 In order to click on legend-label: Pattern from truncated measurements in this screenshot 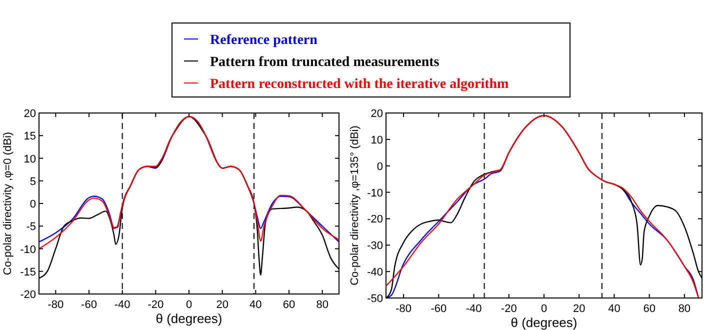, I will do `click(325, 62)`.